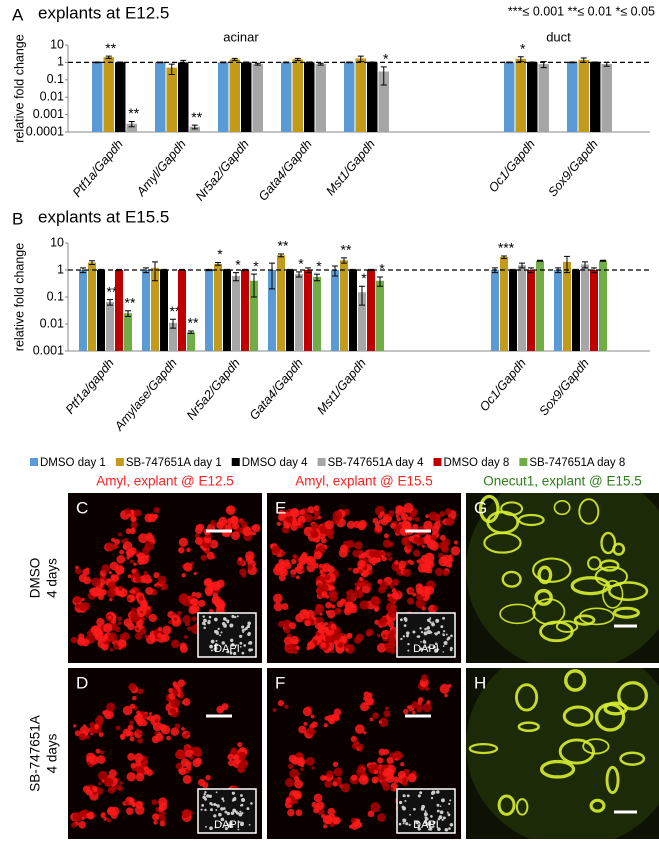 The width and height of the screenshot is (659, 841). I want to click on legend-label: SB-747651A day 8, so click(577, 463).